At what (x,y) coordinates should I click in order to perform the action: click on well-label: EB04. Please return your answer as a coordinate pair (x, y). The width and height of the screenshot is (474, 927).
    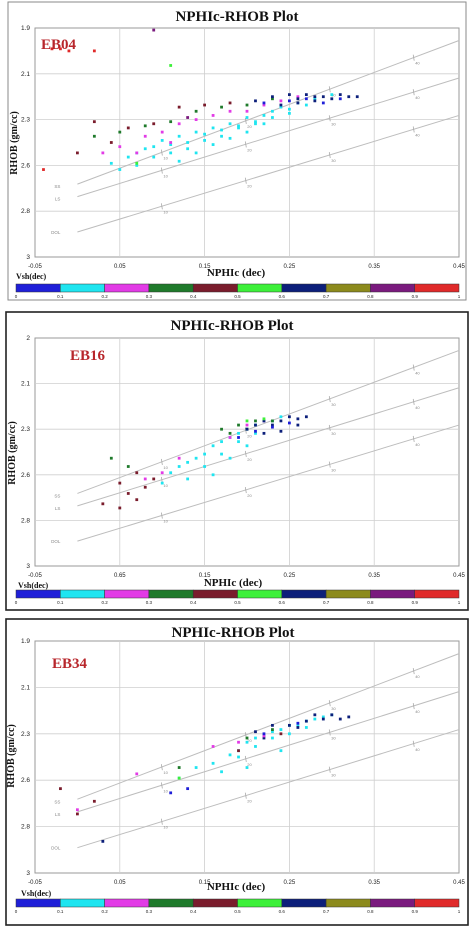
    Looking at the image, I should click on (59, 45).